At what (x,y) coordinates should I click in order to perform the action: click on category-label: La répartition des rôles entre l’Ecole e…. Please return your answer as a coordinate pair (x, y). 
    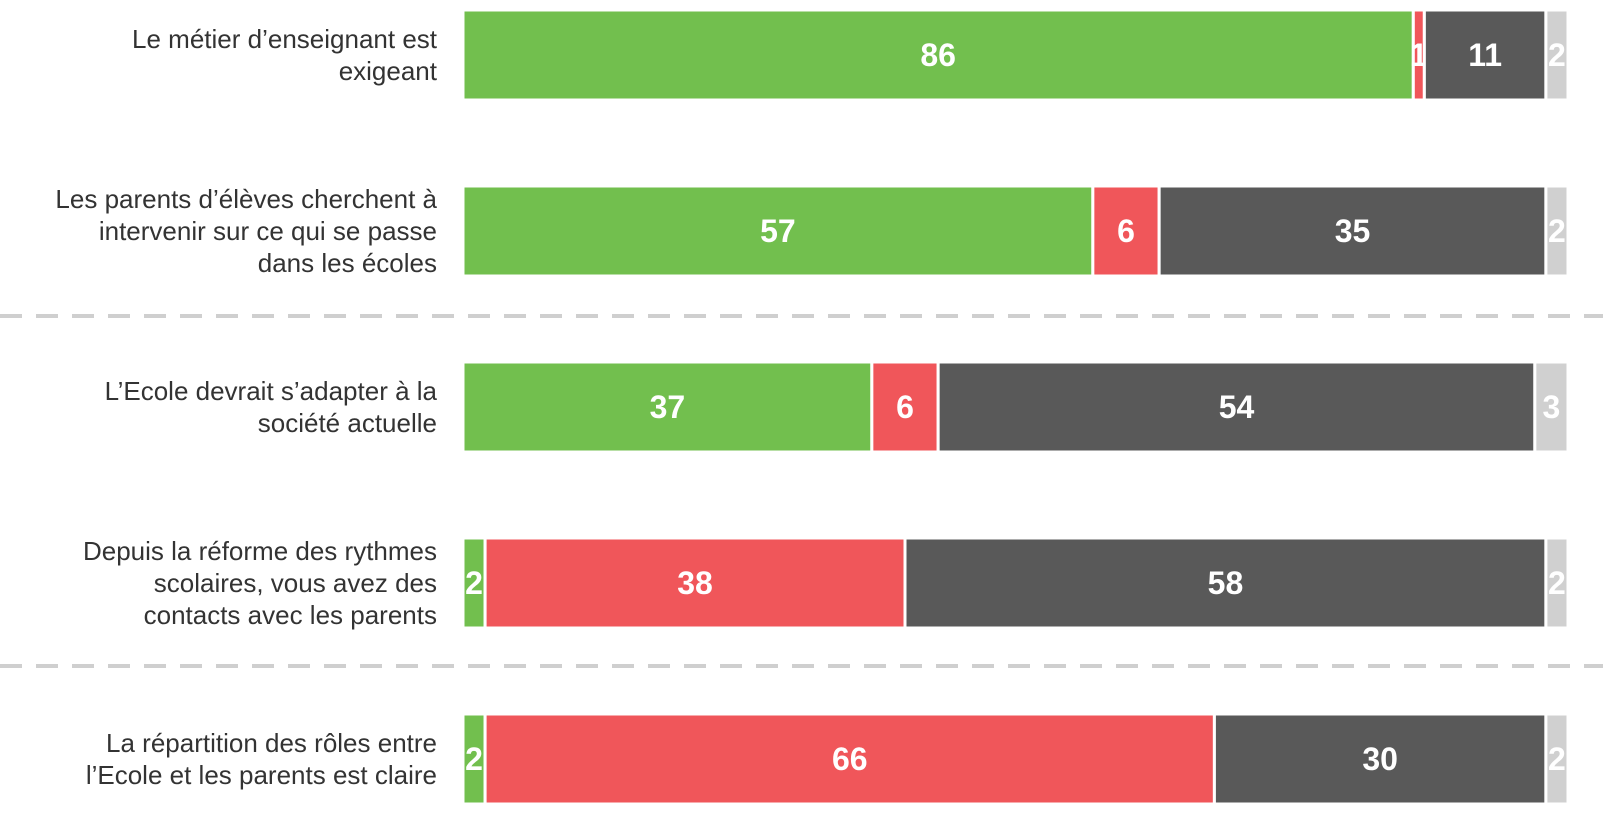
    Looking at the image, I should click on (261, 759).